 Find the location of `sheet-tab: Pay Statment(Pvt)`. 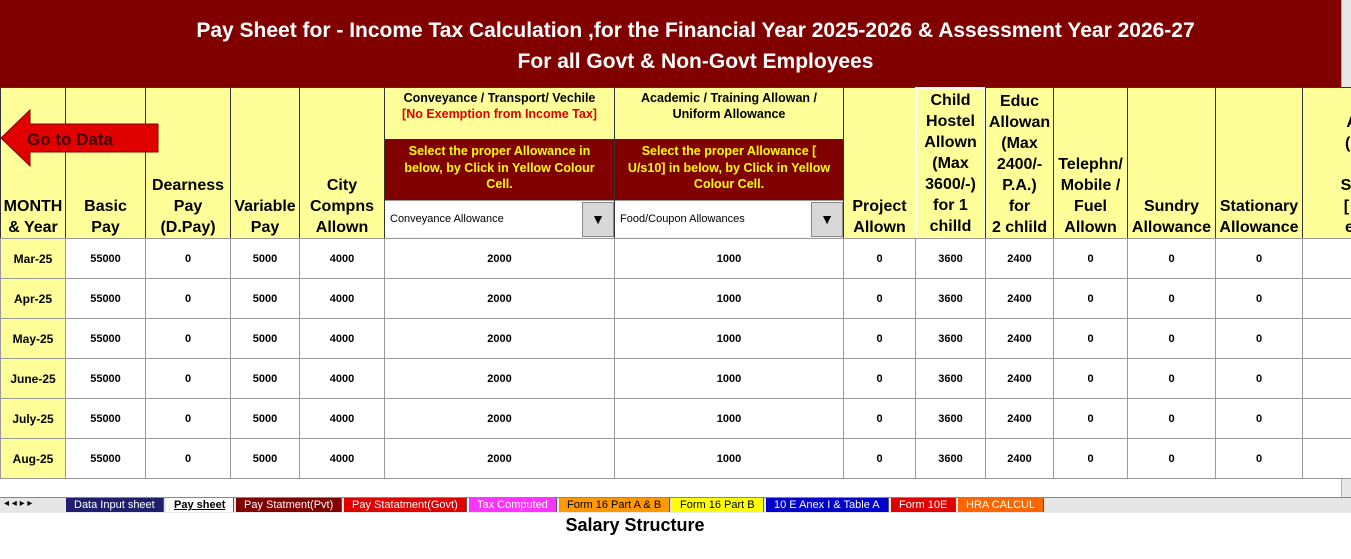

sheet-tab: Pay Statment(Pvt) is located at coordinates (289, 505).